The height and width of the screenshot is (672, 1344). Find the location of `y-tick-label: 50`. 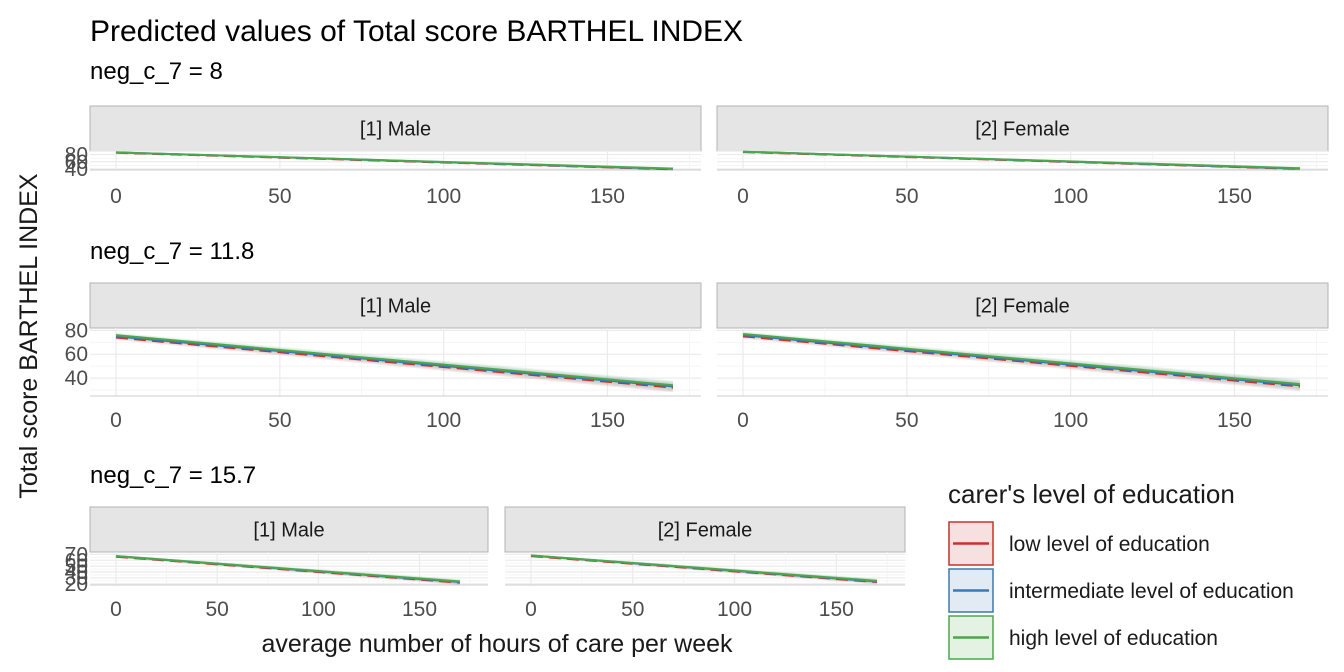

y-tick-label: 50 is located at coordinates (76, 566).